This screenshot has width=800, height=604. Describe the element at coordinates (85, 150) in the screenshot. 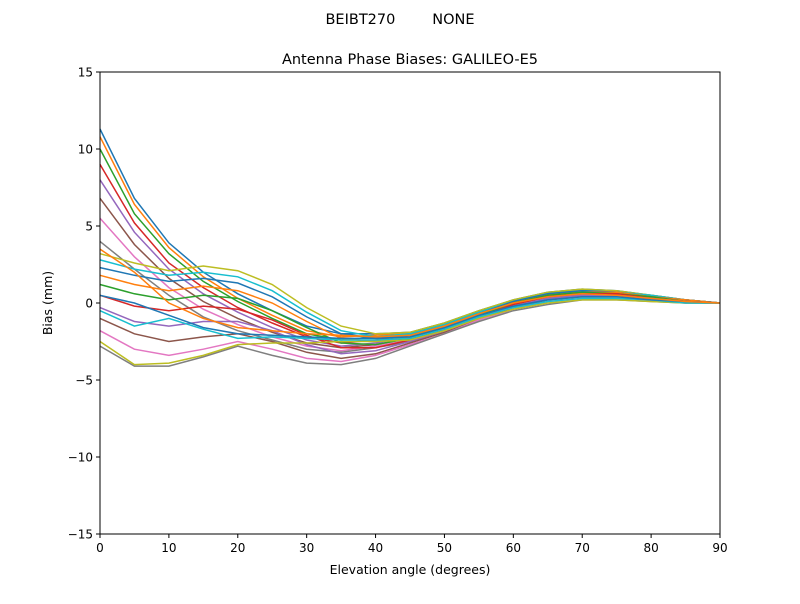

I see `y-tick-label: 10` at that location.